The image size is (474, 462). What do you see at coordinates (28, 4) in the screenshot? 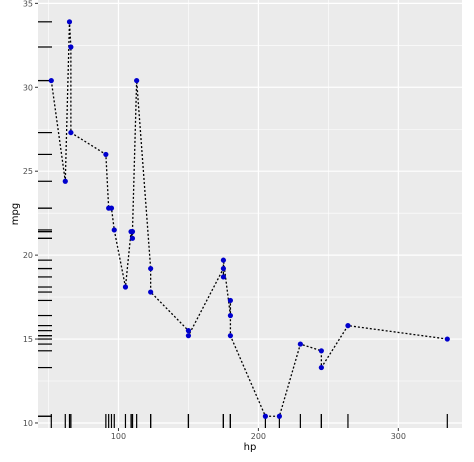
I see `y-tick-label: 35` at bounding box center [28, 4].